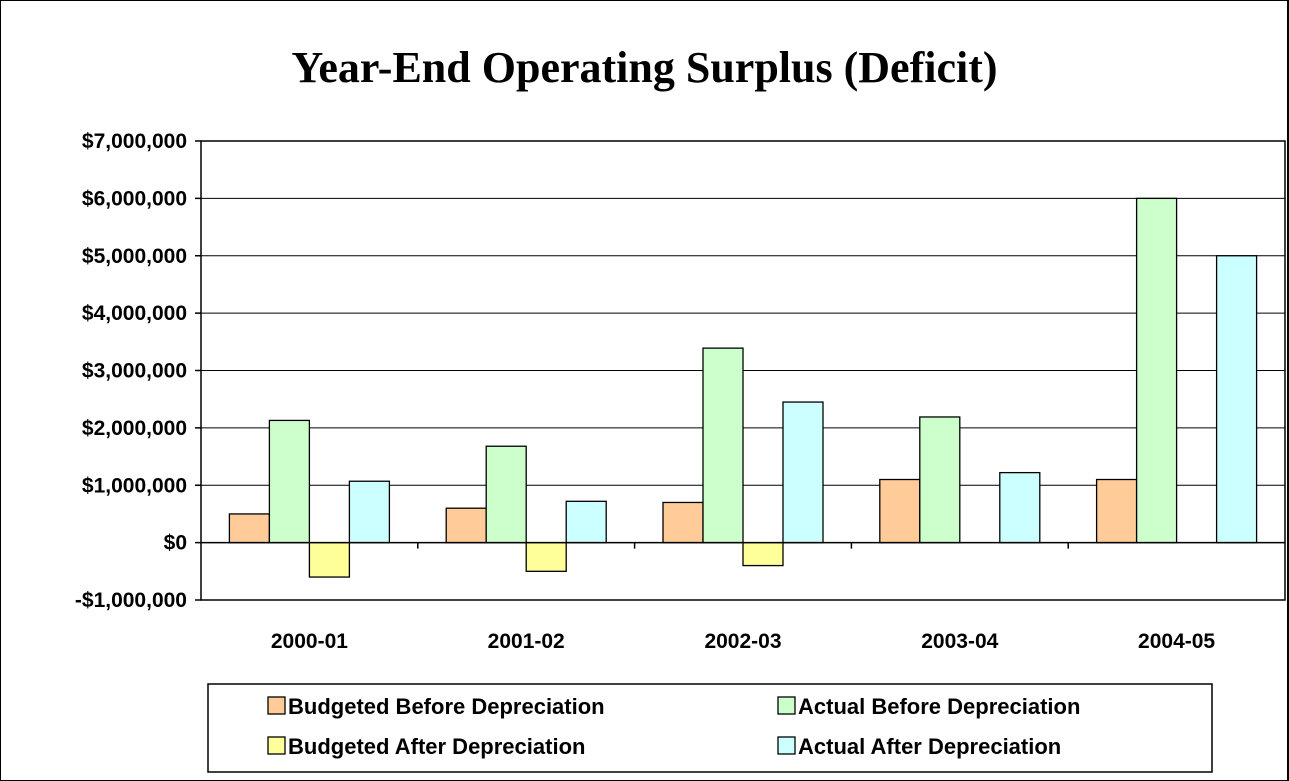 The height and width of the screenshot is (781, 1289). I want to click on y-tick-label: $5,000,000, so click(134, 256).